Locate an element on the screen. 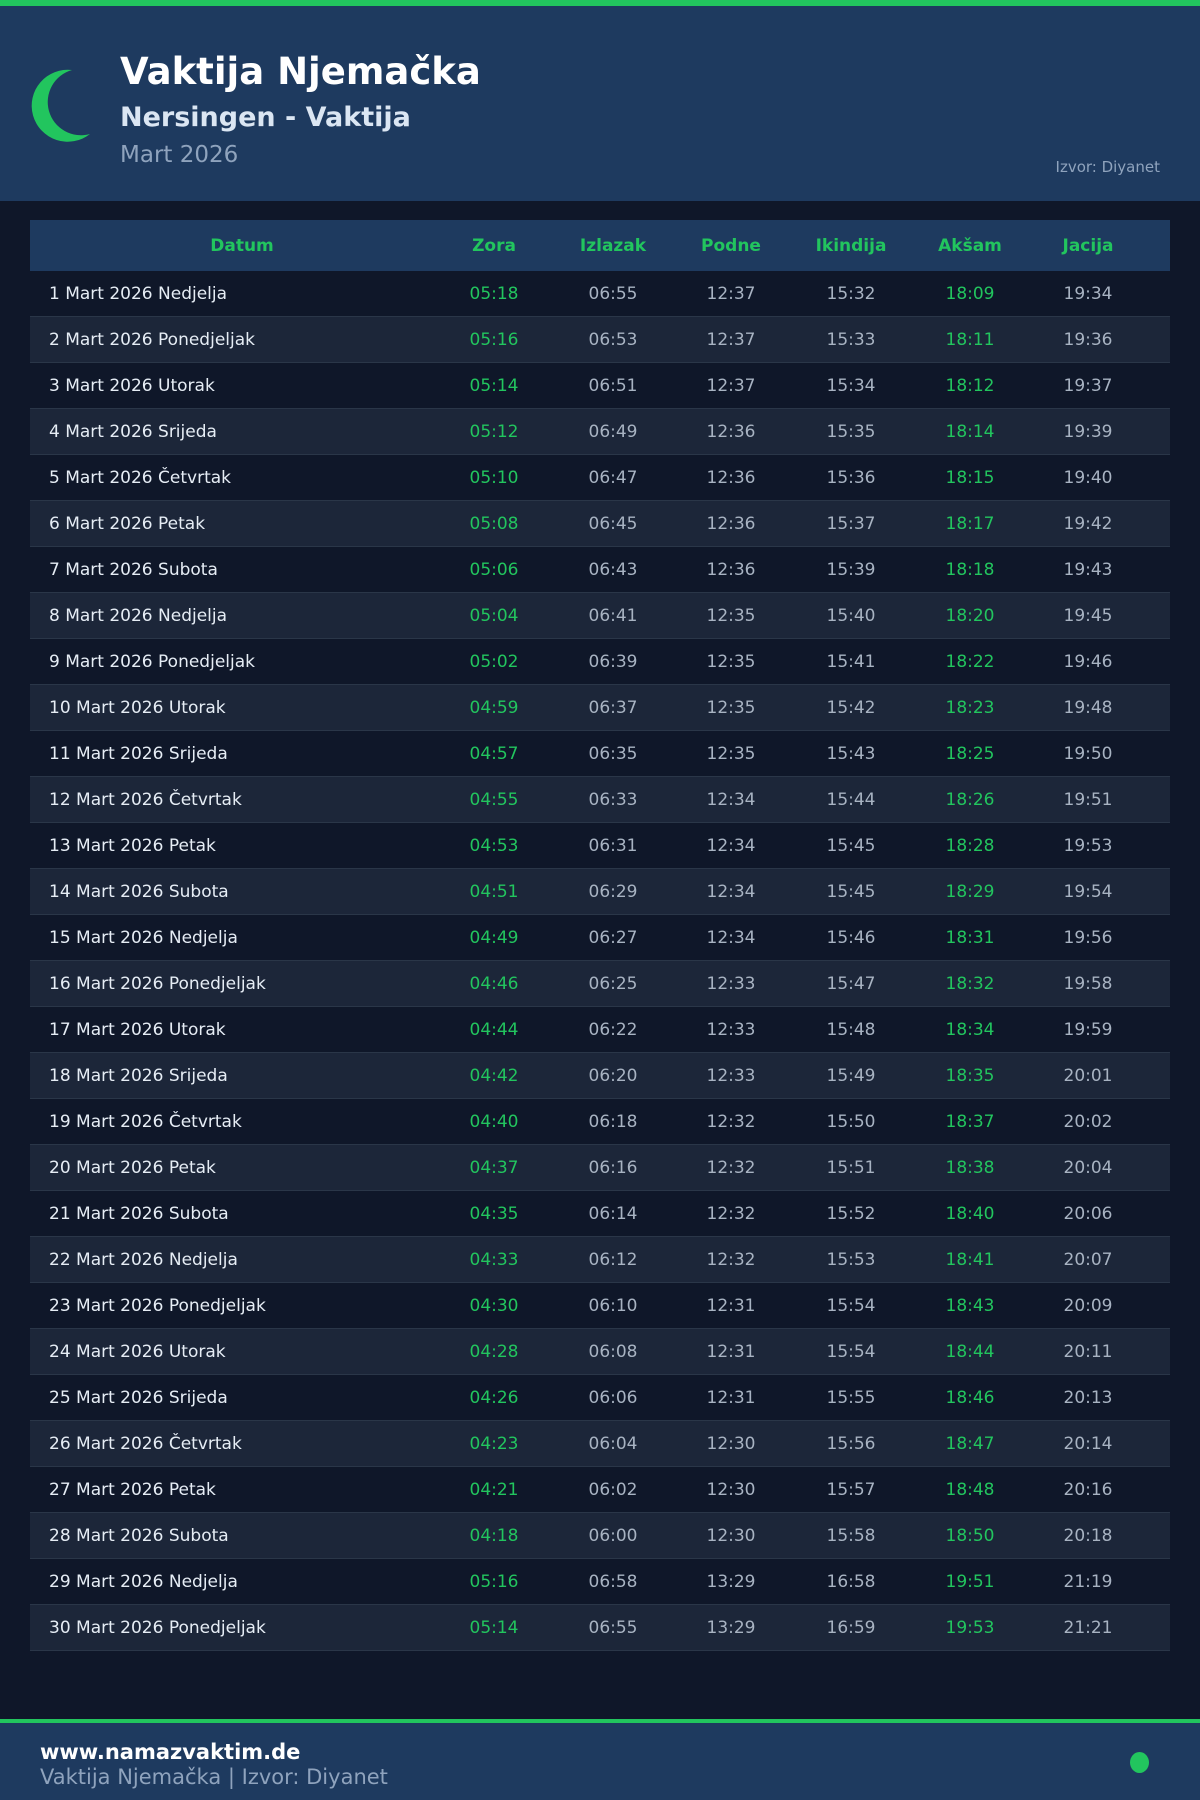  cell-zora: 04:51 is located at coordinates (494, 891).